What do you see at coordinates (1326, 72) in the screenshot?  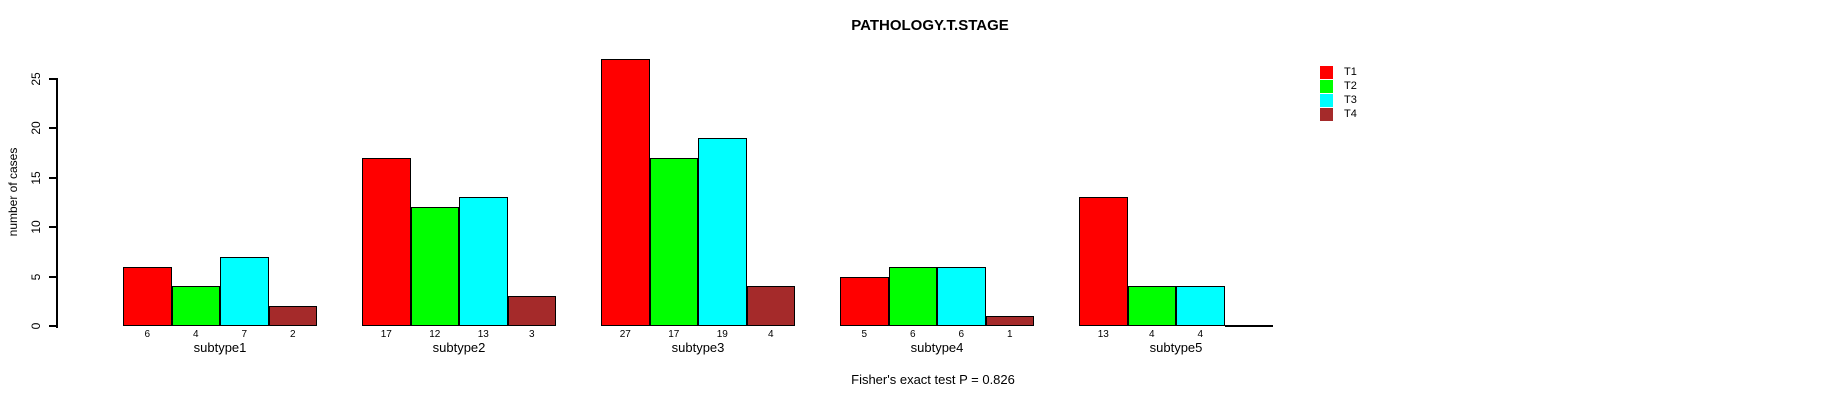 I see `legend-swatch-t1` at bounding box center [1326, 72].